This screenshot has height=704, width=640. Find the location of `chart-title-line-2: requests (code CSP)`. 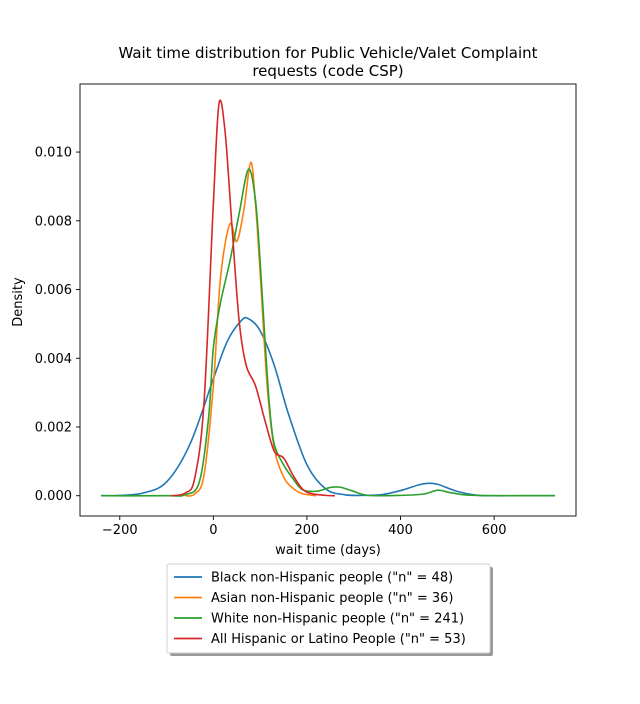

chart-title-line-2: requests (code CSP) is located at coordinates (327, 71).